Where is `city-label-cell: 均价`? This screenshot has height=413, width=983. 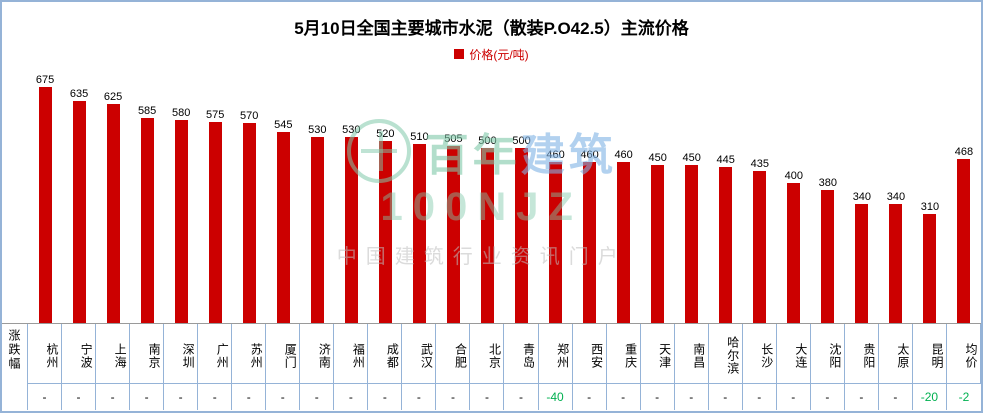 city-label-cell: 均价 is located at coordinates (963, 354).